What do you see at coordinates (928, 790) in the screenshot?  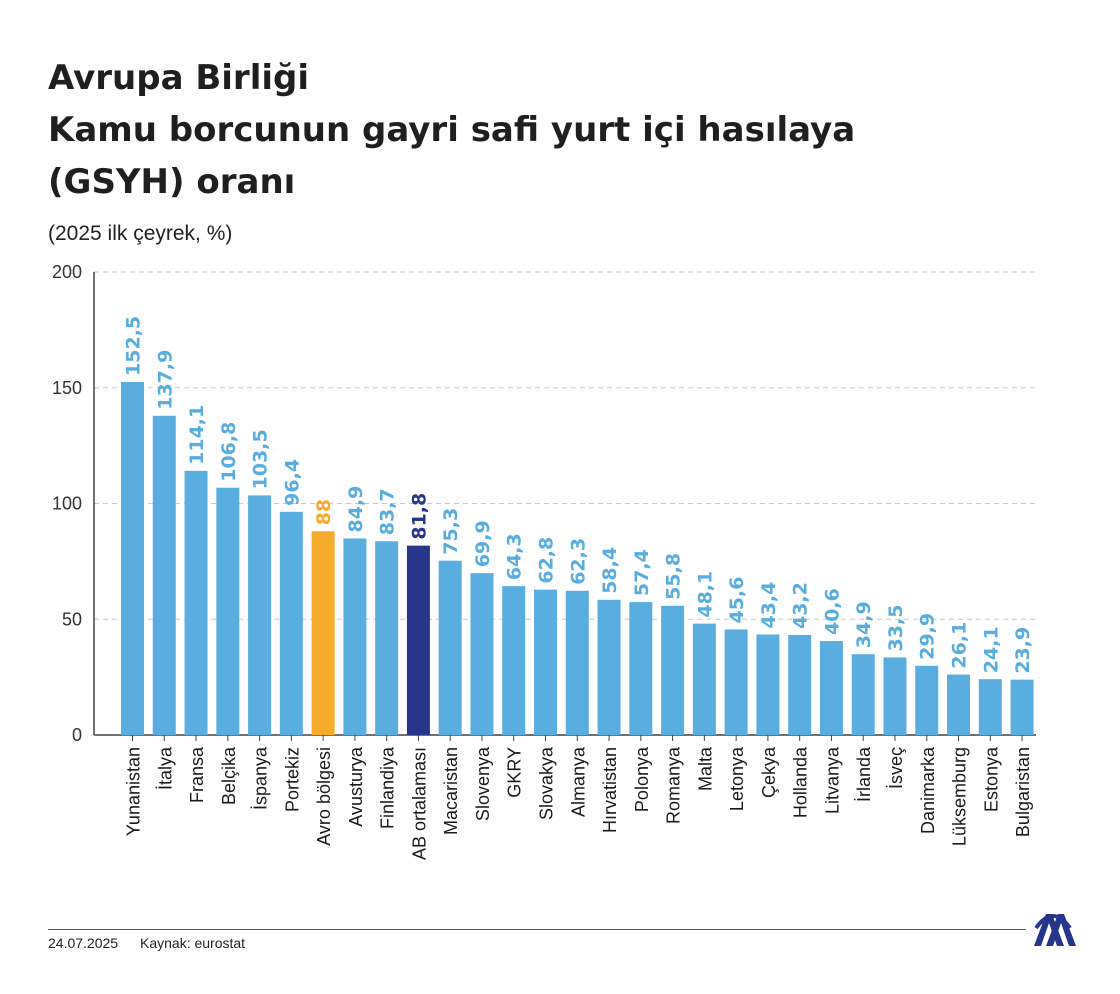 I see `category-label-25: Danimarka` at bounding box center [928, 790].